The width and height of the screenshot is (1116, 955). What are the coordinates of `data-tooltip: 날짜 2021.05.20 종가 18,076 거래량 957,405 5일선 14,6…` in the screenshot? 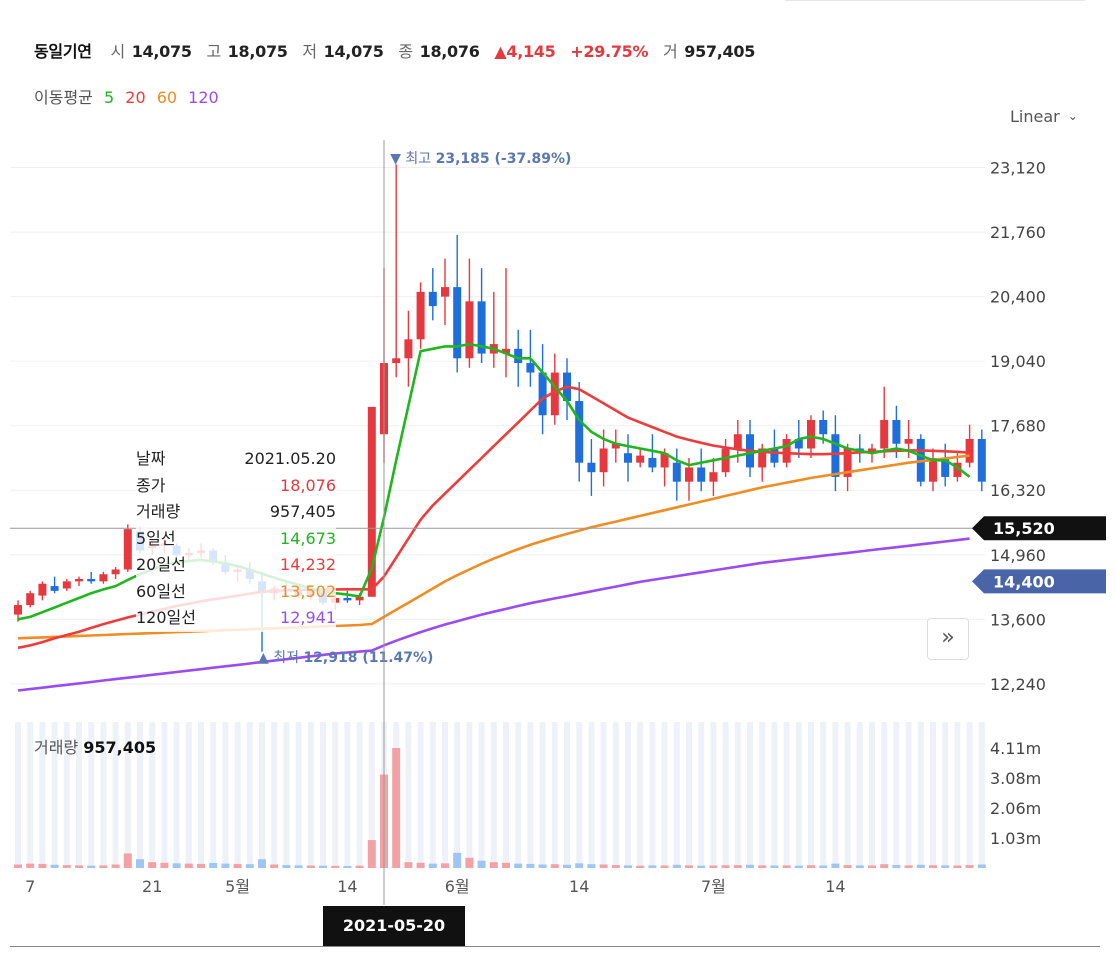 It's located at (236, 539).